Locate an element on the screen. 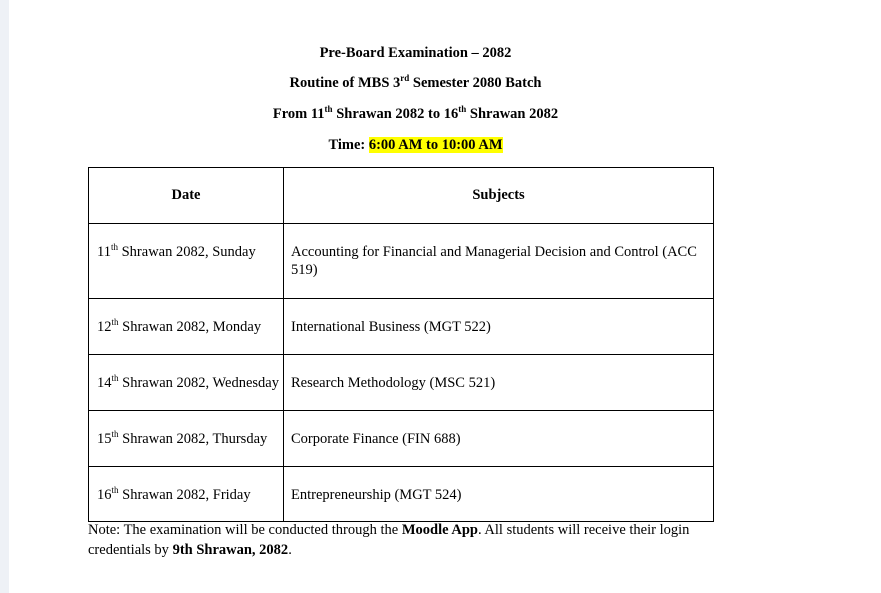 Image resolution: width=881 pixels, height=593 pixels. table-header-row: Date Subjects is located at coordinates (401, 195).